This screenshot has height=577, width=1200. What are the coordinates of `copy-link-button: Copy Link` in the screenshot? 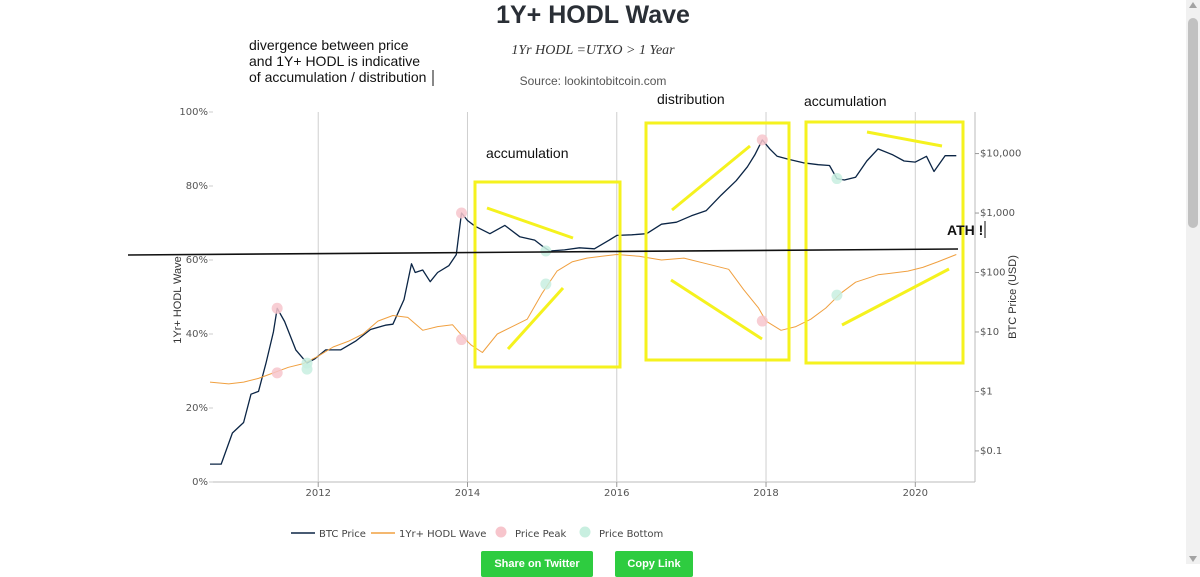 It's located at (654, 564).